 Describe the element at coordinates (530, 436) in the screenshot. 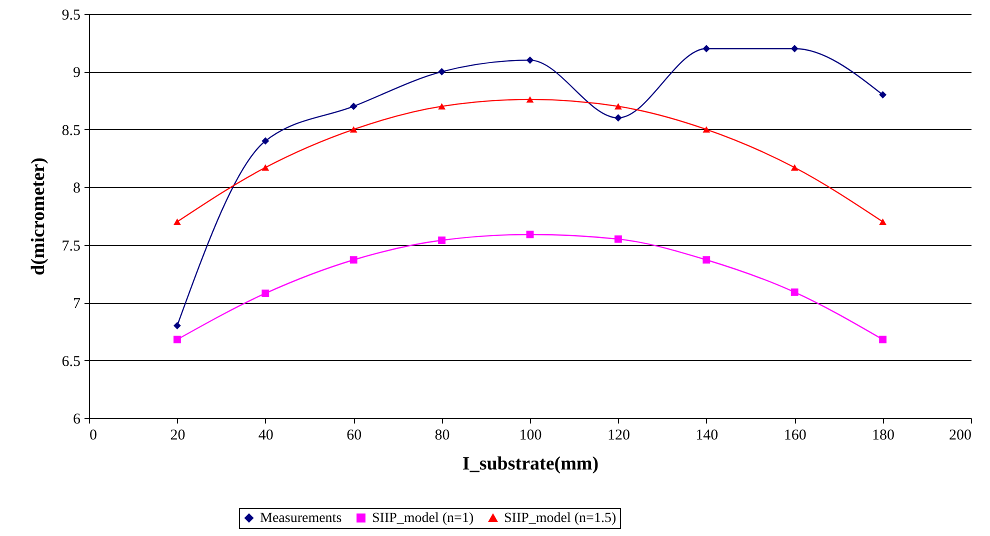

I see `x-tick-label: 100` at that location.